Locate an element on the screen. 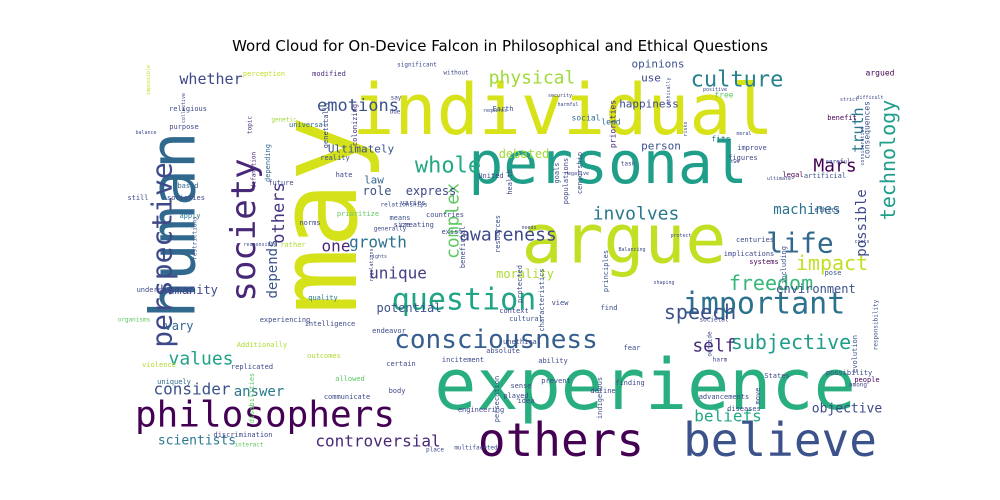 Image resolution: width=1000 pixels, height=500 pixels. word-society: society is located at coordinates (244, 229).